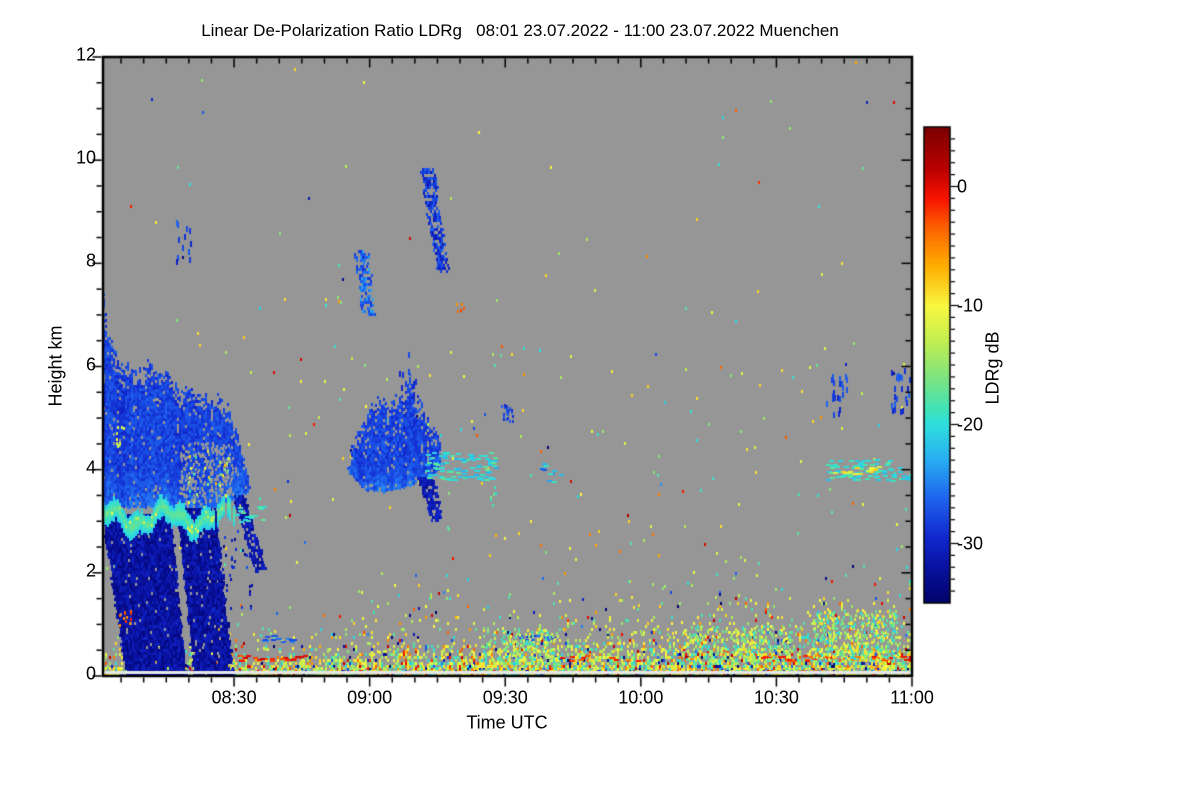 This screenshot has width=1200, height=800. What do you see at coordinates (970, 305) in the screenshot?
I see `colorbar-tick-label: -10` at bounding box center [970, 305].